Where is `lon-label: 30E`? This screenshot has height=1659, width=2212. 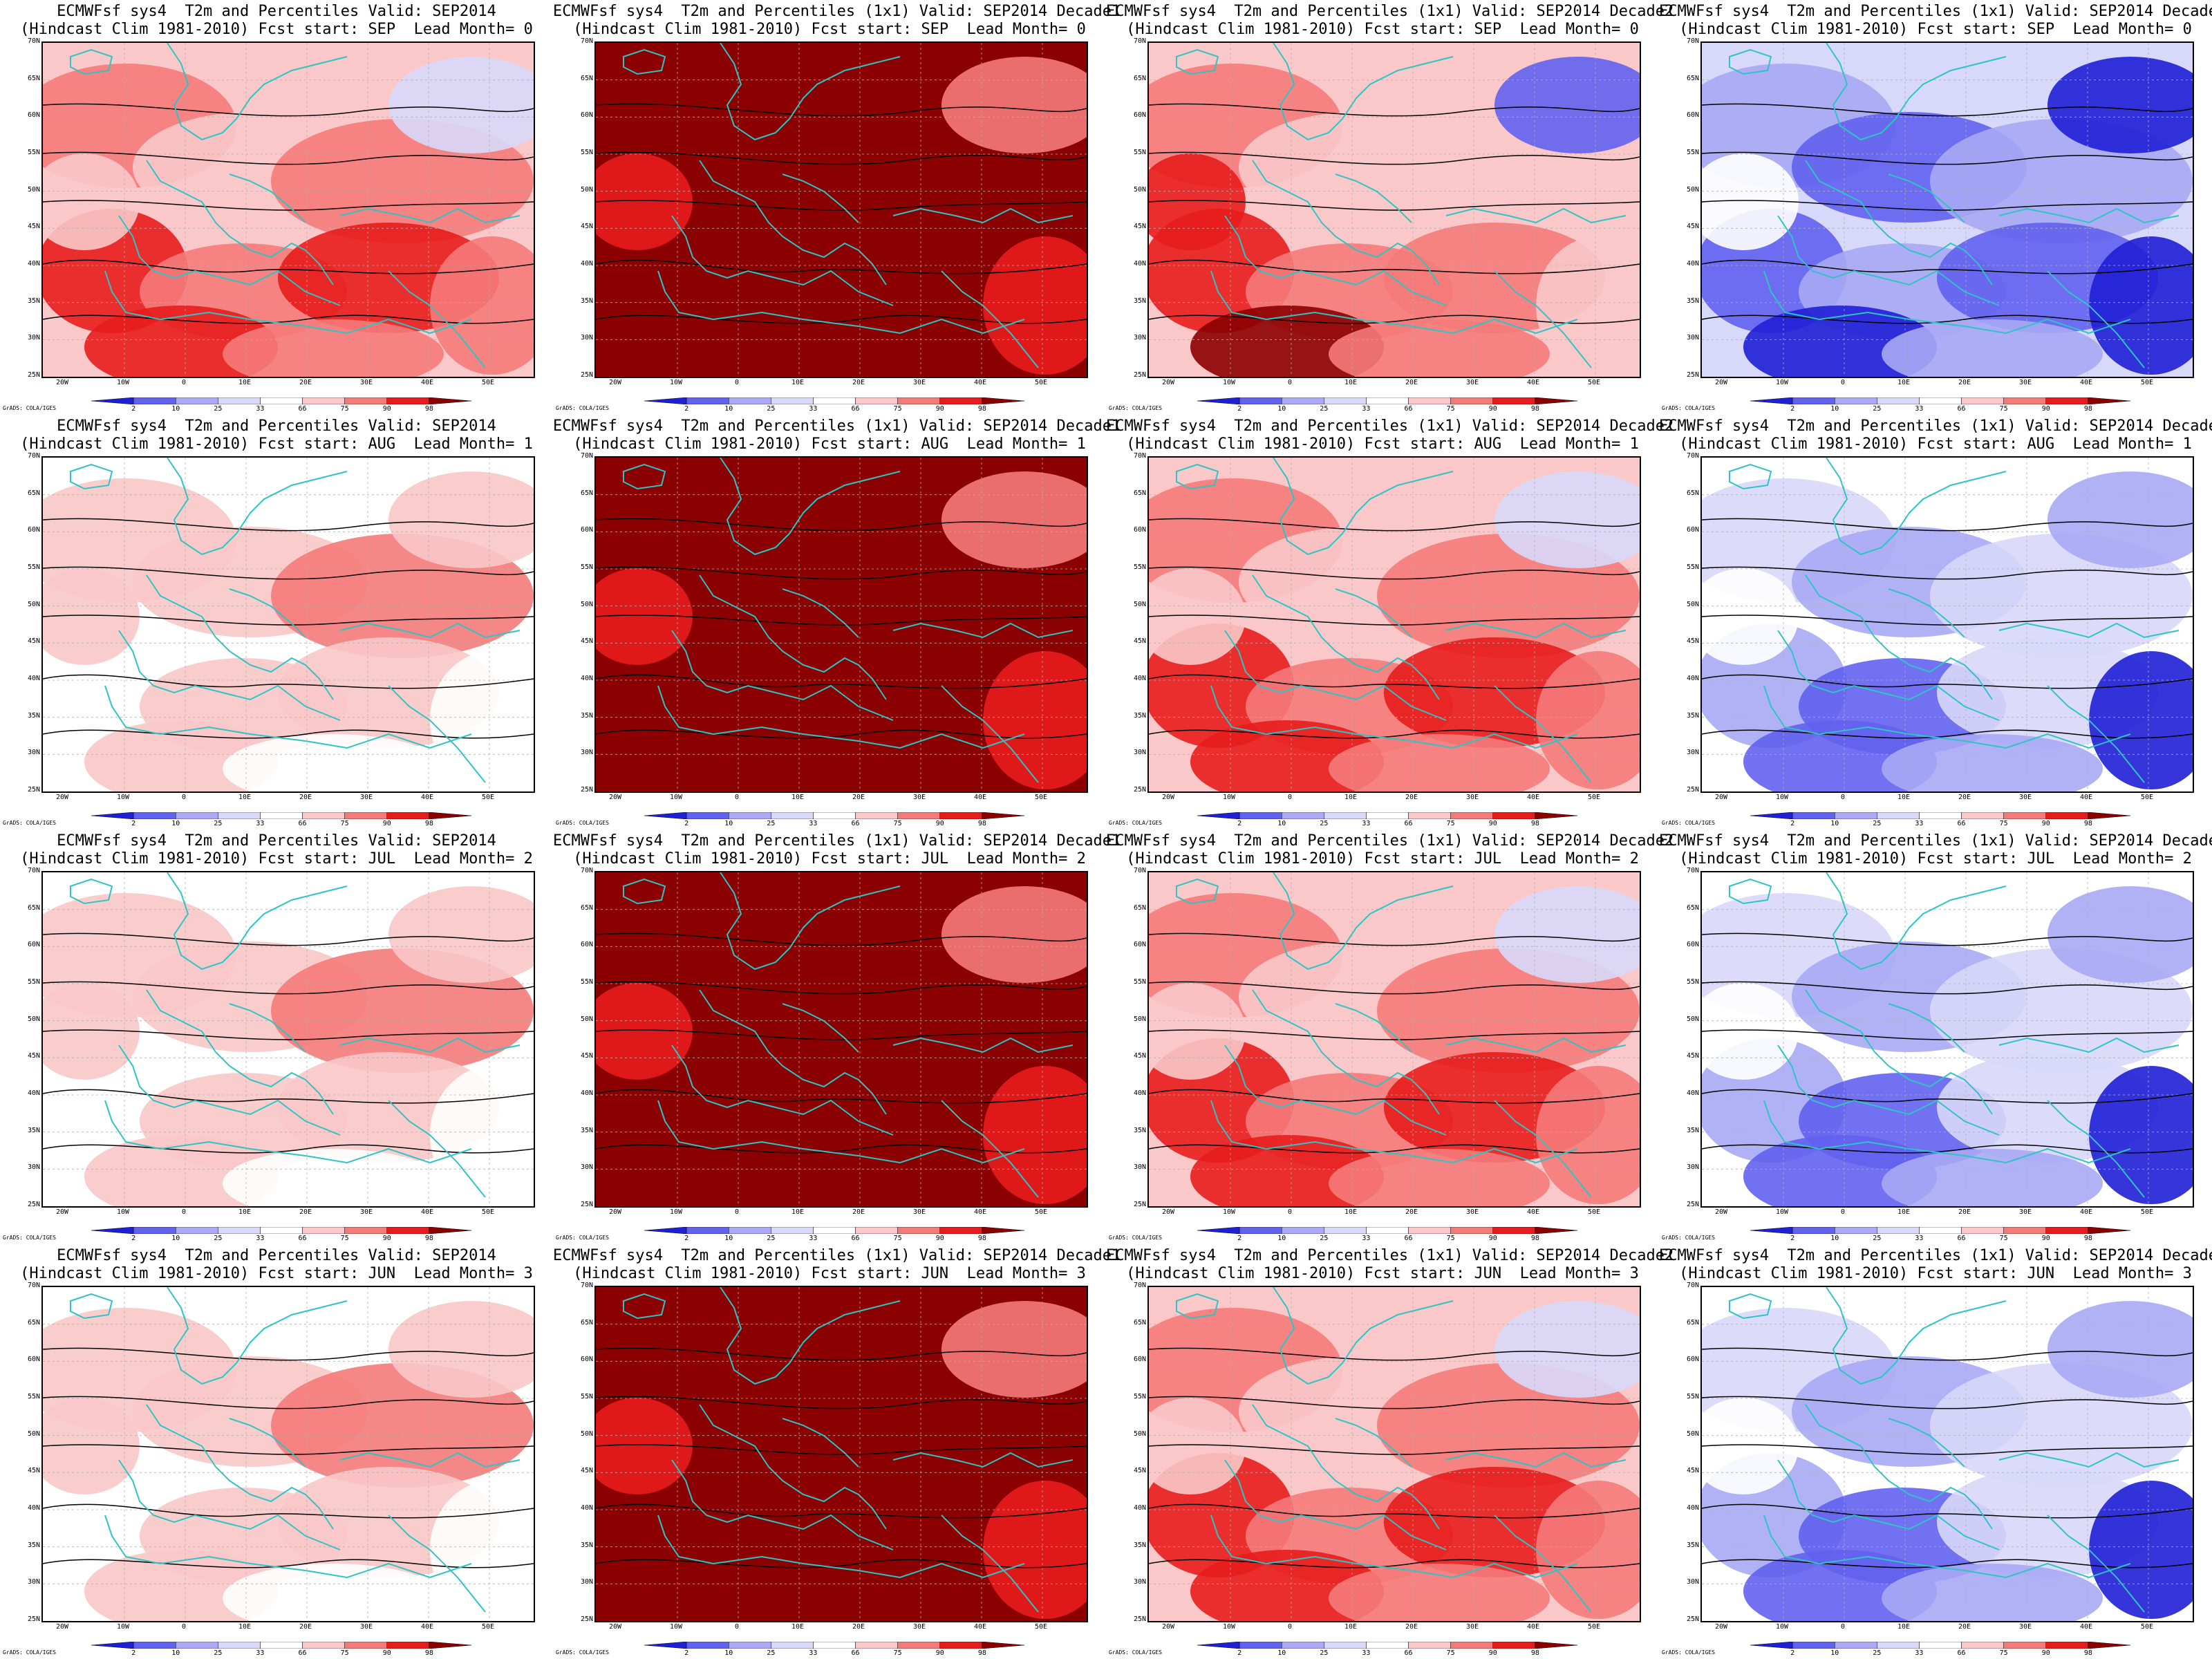
lon-label: 30E is located at coordinates (919, 798).